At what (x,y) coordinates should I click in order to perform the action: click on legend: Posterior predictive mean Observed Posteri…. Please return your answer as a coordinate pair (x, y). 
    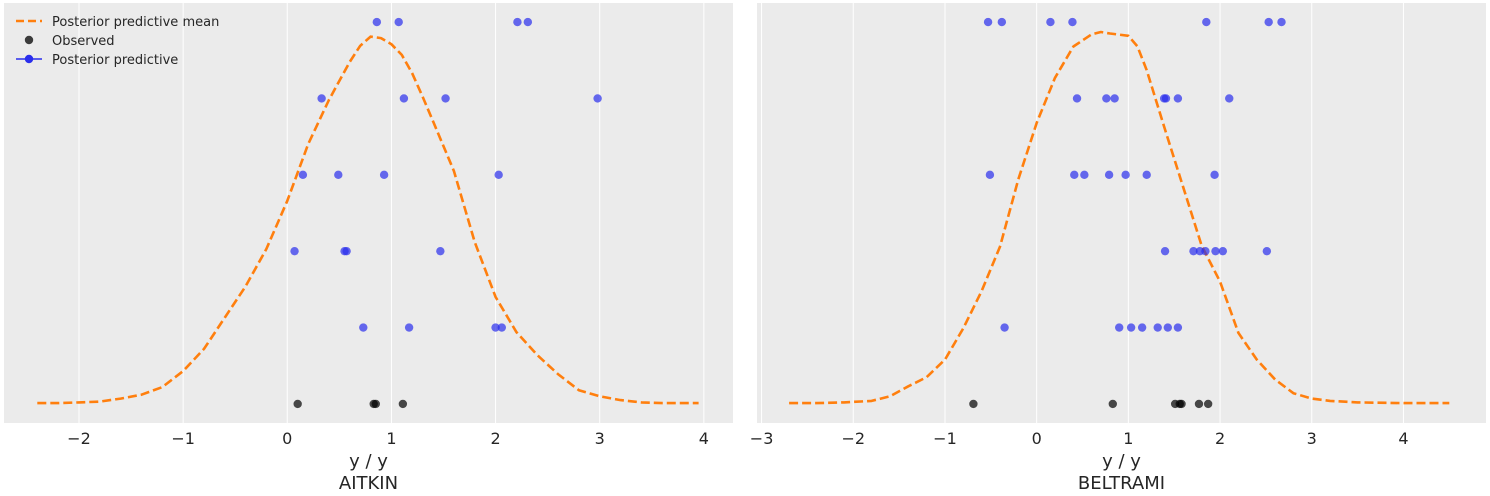
    Looking at the image, I should click on (117, 41).